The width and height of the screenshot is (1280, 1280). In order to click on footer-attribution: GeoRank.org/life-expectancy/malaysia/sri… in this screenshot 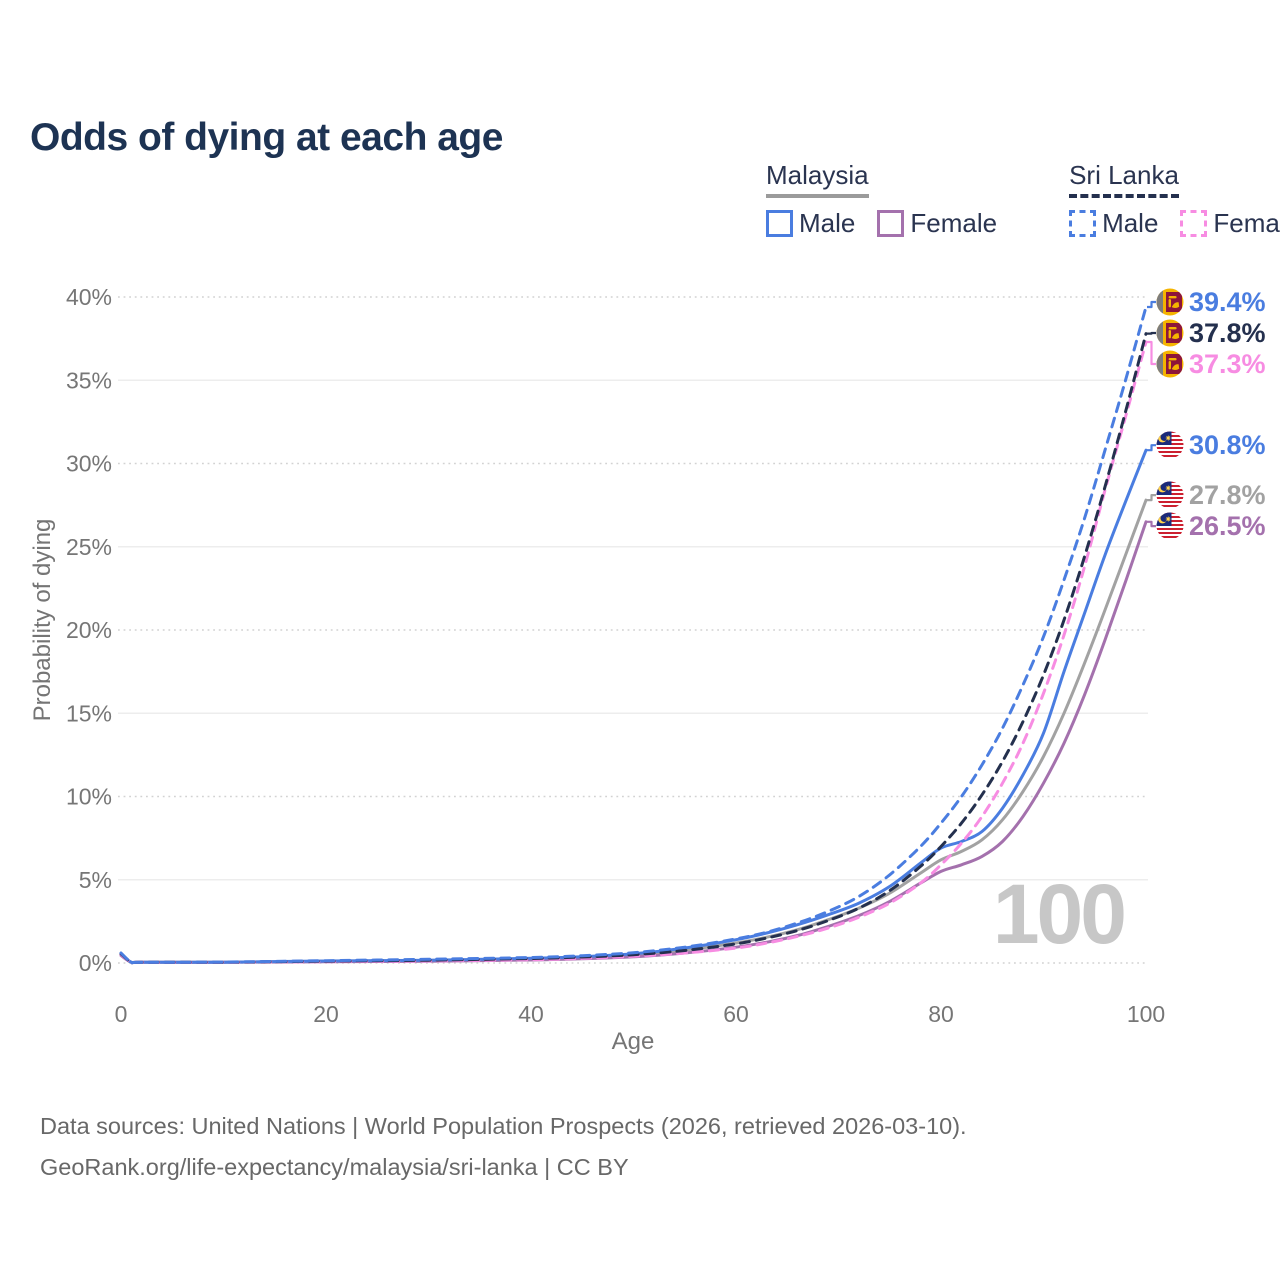, I will do `click(334, 1167)`.